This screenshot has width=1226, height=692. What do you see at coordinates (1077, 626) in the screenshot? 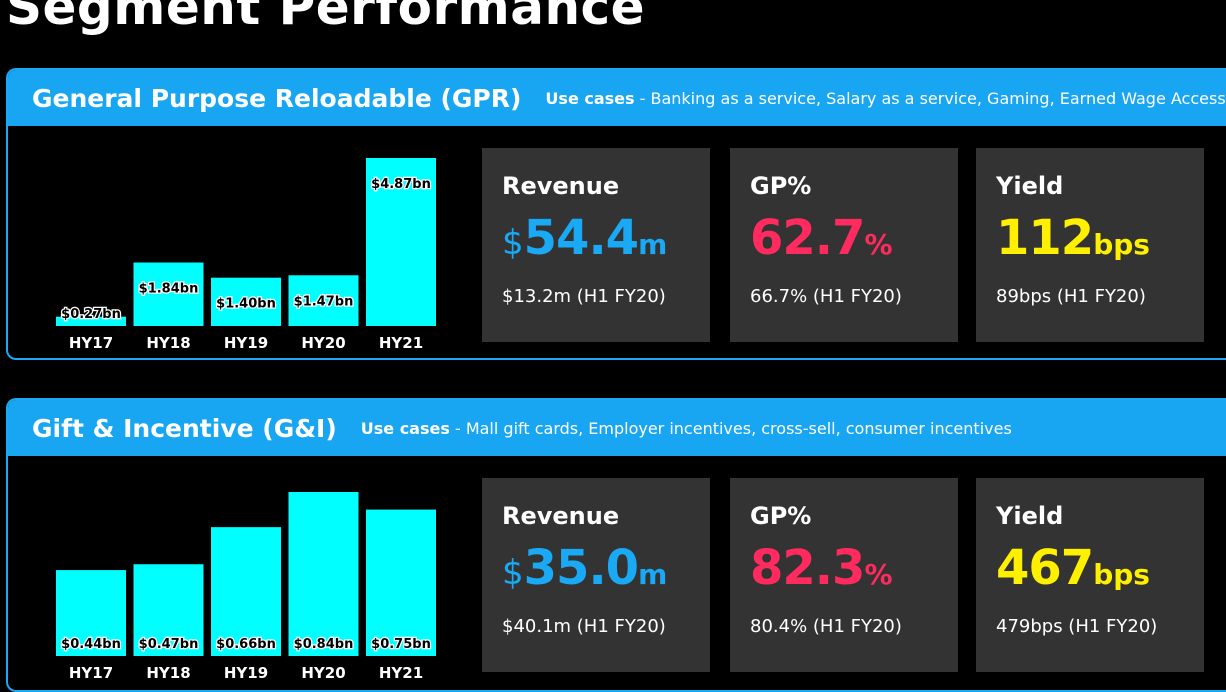
I see `metric-prior: 479bps (H1 FY20)` at bounding box center [1077, 626].